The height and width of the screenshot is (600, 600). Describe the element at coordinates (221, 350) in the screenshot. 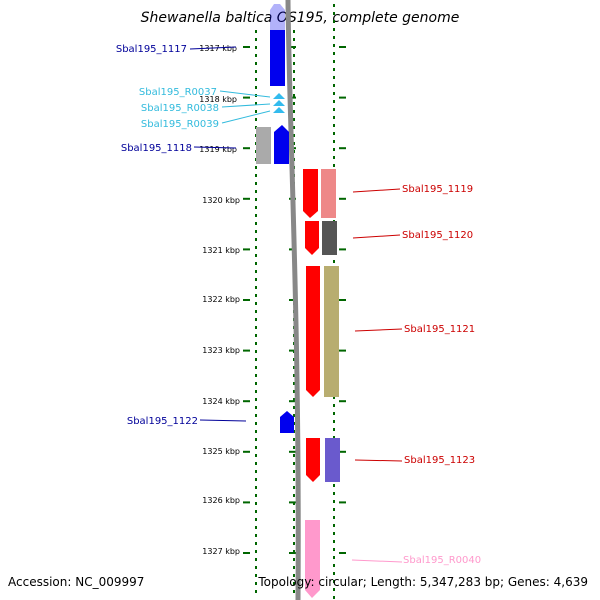

I see `tick-label: 1323 kbp` at that location.